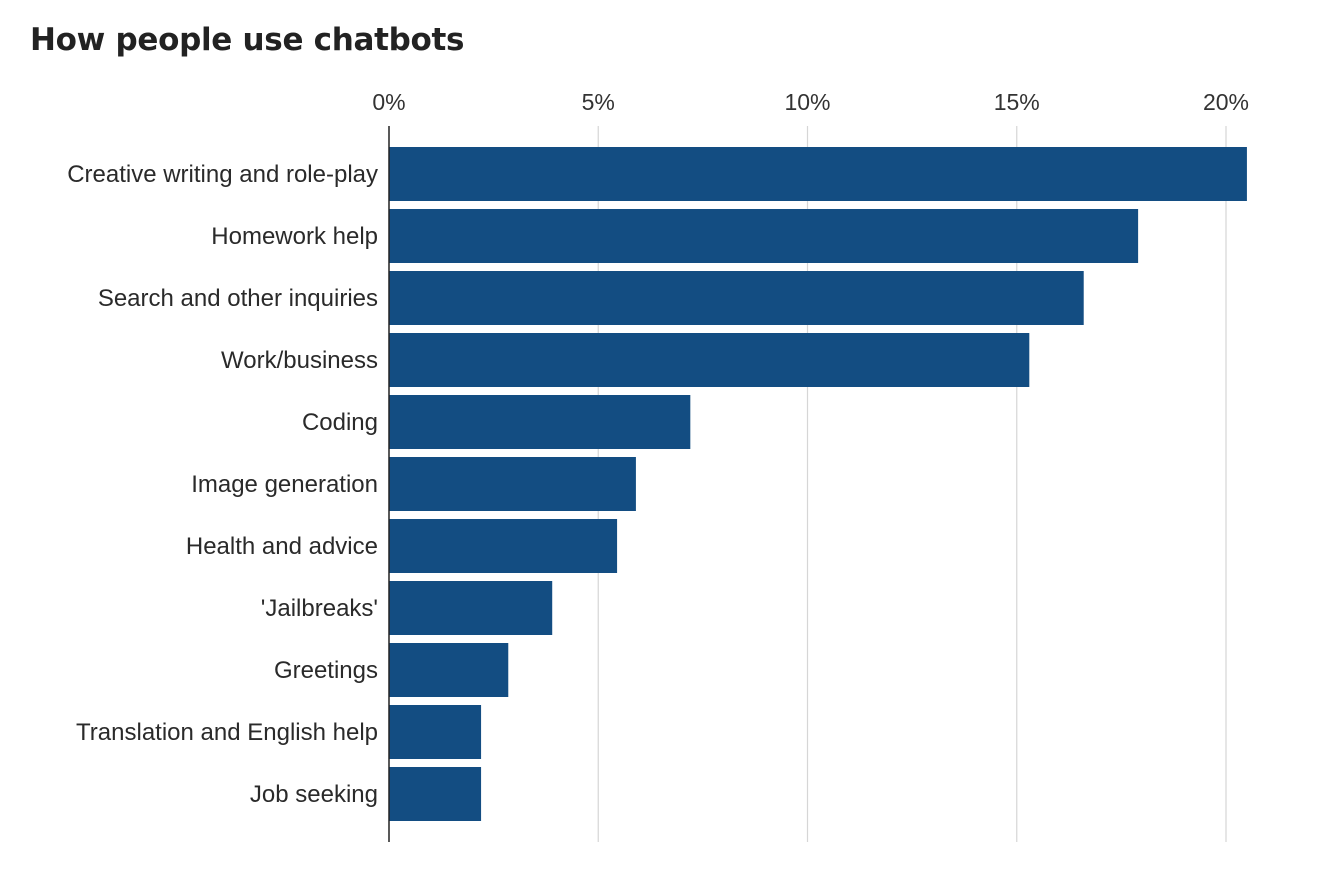 This screenshot has height=870, width=1344. I want to click on category-label: Job seeking, so click(314, 794).